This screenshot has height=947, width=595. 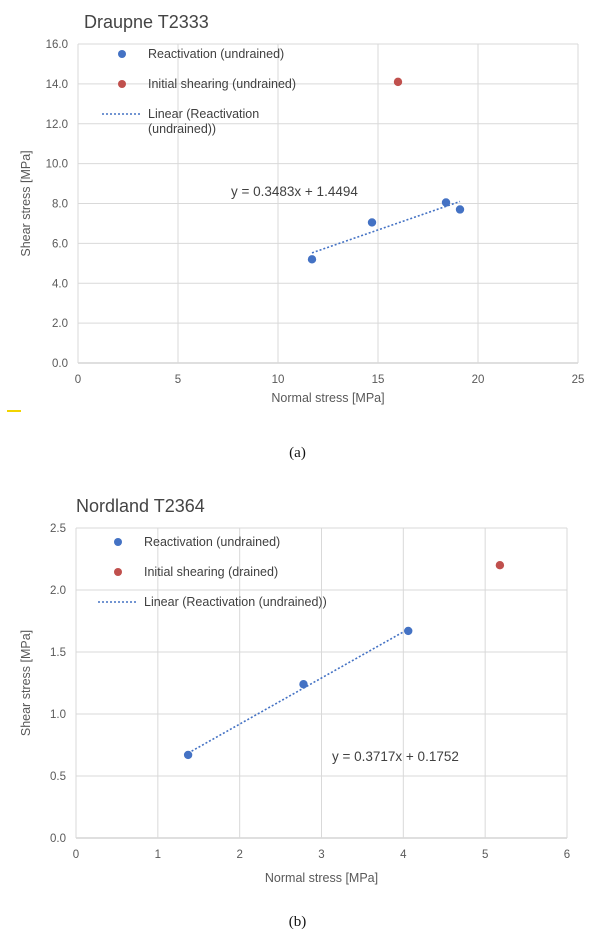 I want to click on x-tick-label: 10, so click(x=278, y=380).